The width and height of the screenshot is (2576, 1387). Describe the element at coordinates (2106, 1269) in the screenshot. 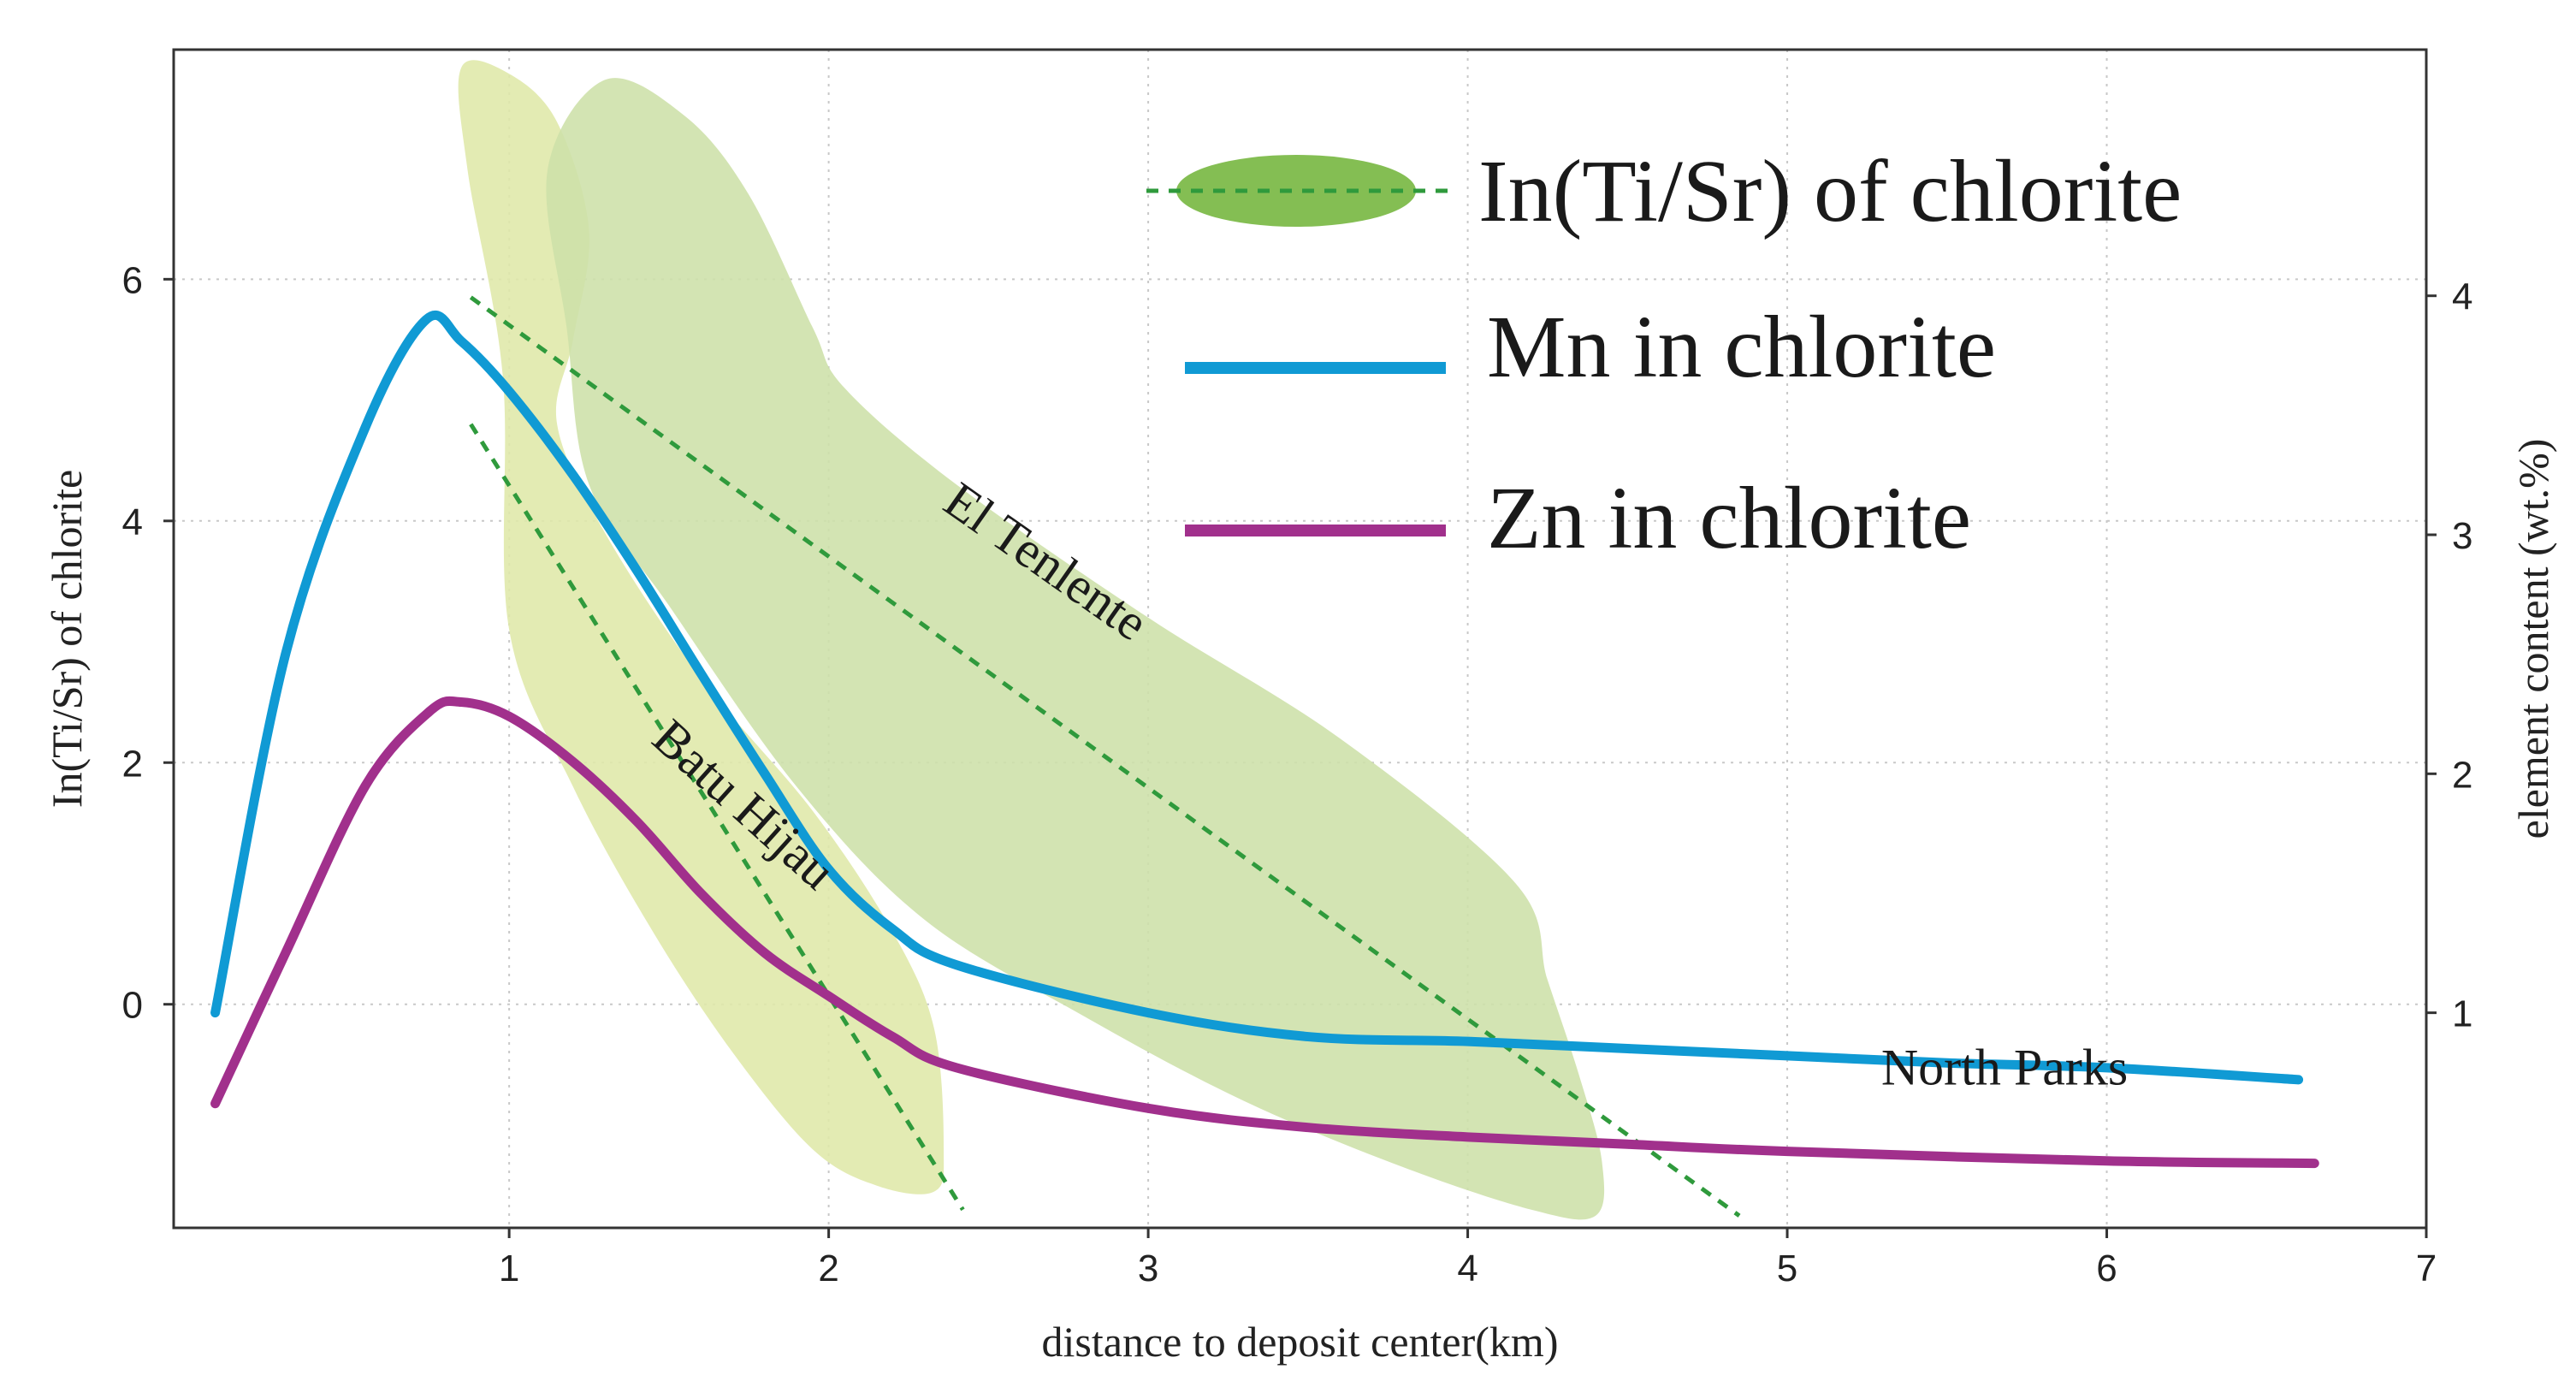

I see `x-tick-label: 6` at that location.